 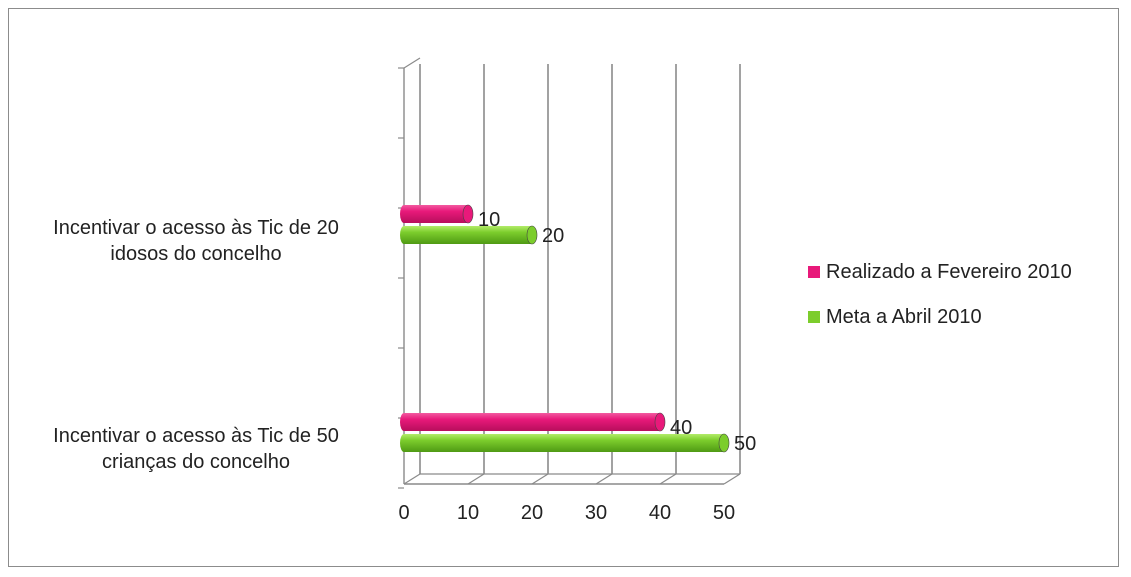 I want to click on data-label: 40, so click(x=681, y=428).